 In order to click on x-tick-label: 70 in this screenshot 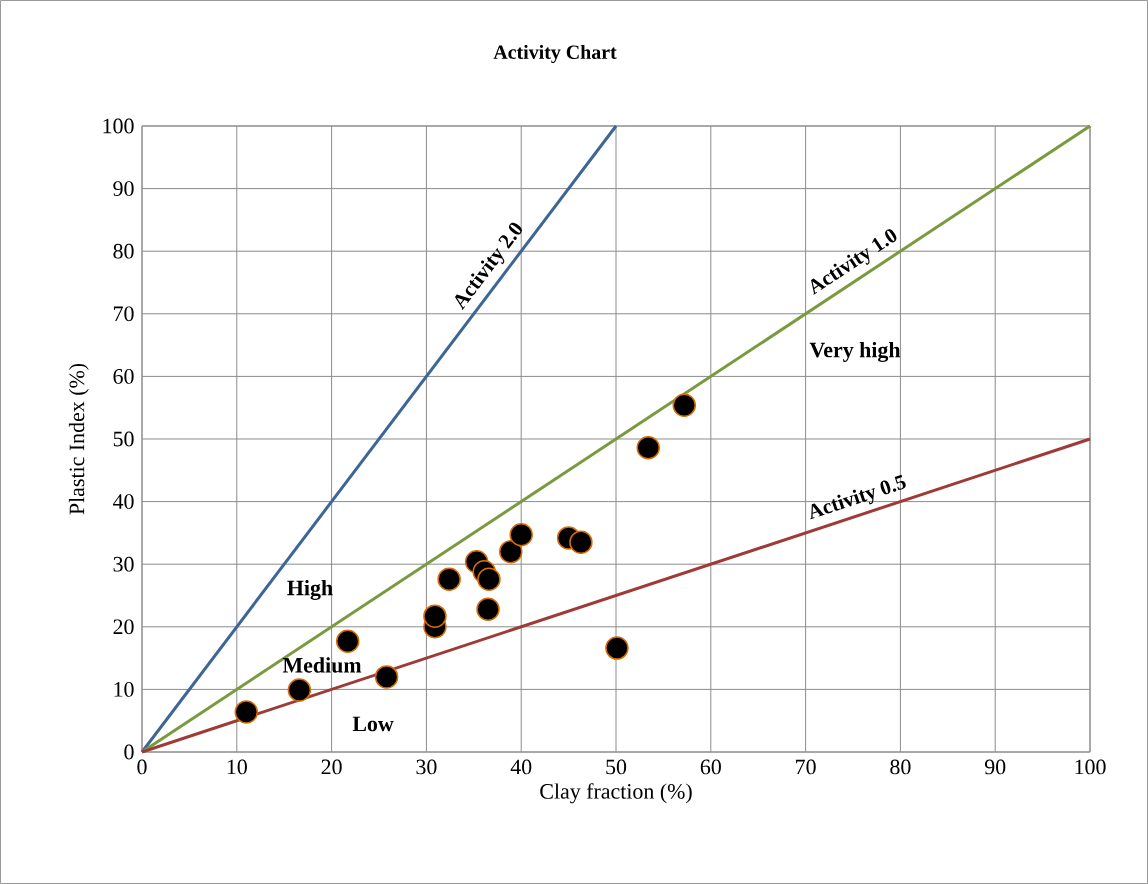, I will do `click(806, 767)`.